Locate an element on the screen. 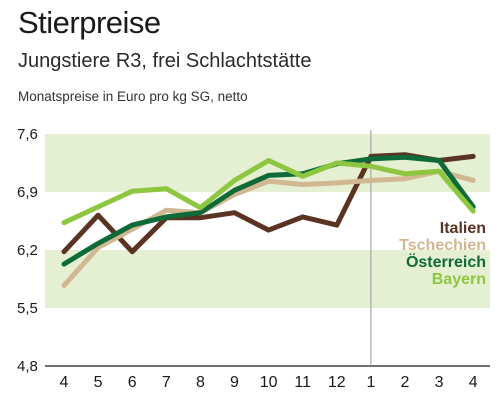 This screenshot has width=504, height=400. y-tick-label: 5,5 is located at coordinates (27, 308).